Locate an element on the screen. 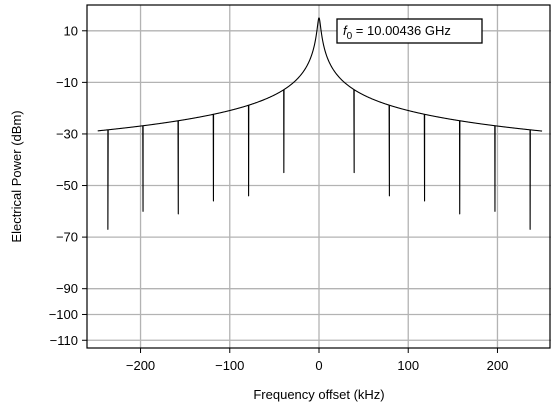 Image resolution: width=551 pixels, height=406 pixels. annotation-text: f0 = 10.00436 GHz is located at coordinates (397, 32).